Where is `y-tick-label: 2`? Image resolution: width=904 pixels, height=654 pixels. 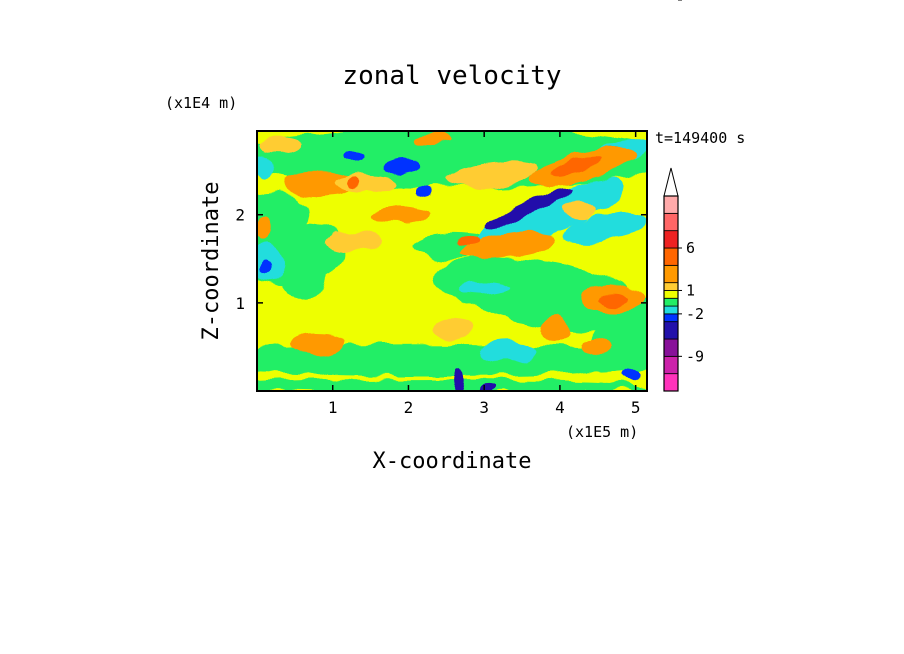 y-tick-label: 2 is located at coordinates (240, 215).